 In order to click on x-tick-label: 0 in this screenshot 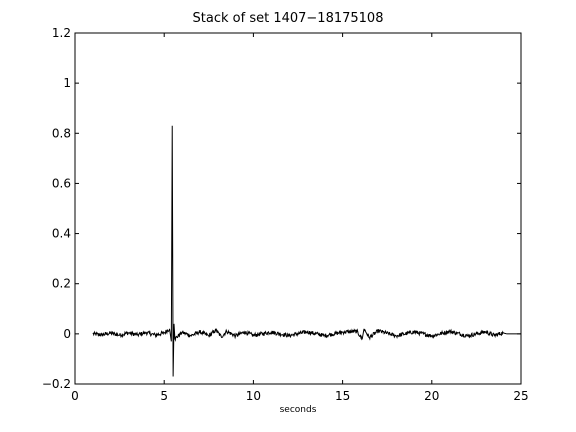, I will do `click(75, 396)`.